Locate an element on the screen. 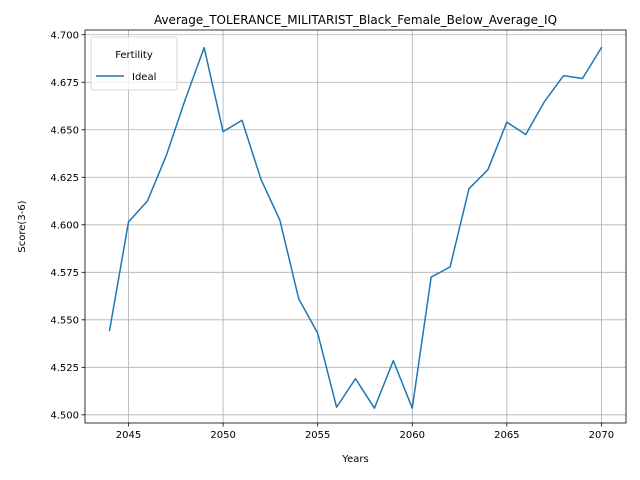 The width and height of the screenshot is (640, 480). y-tick-label: 4.650 is located at coordinates (64, 130).